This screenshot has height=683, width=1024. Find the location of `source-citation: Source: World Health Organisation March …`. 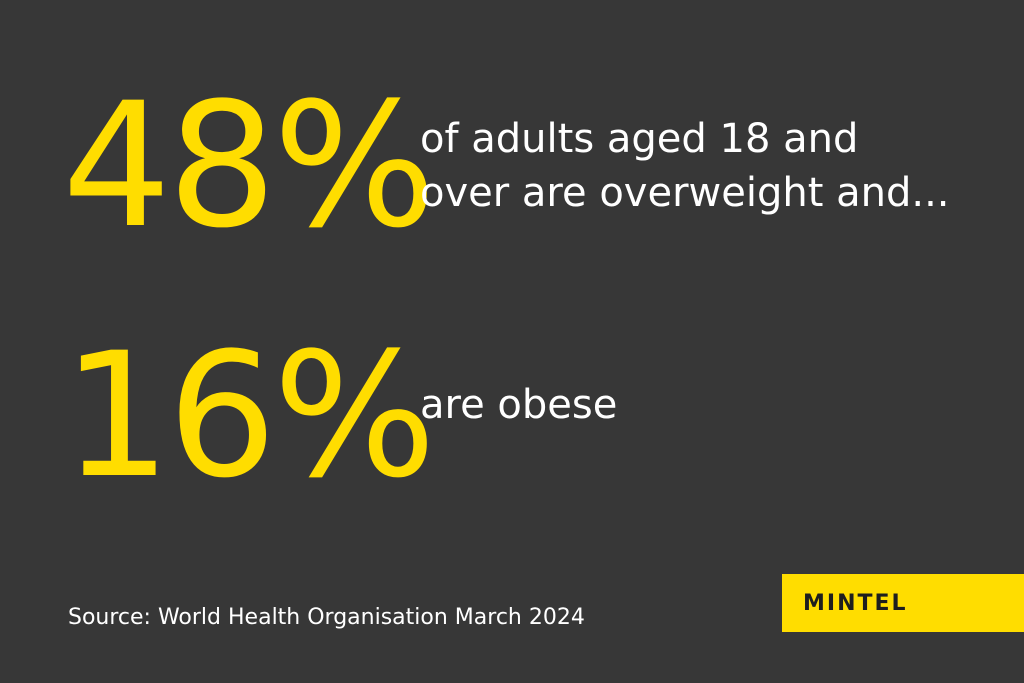

source-citation: Source: World Health Organisation March … is located at coordinates (326, 617).